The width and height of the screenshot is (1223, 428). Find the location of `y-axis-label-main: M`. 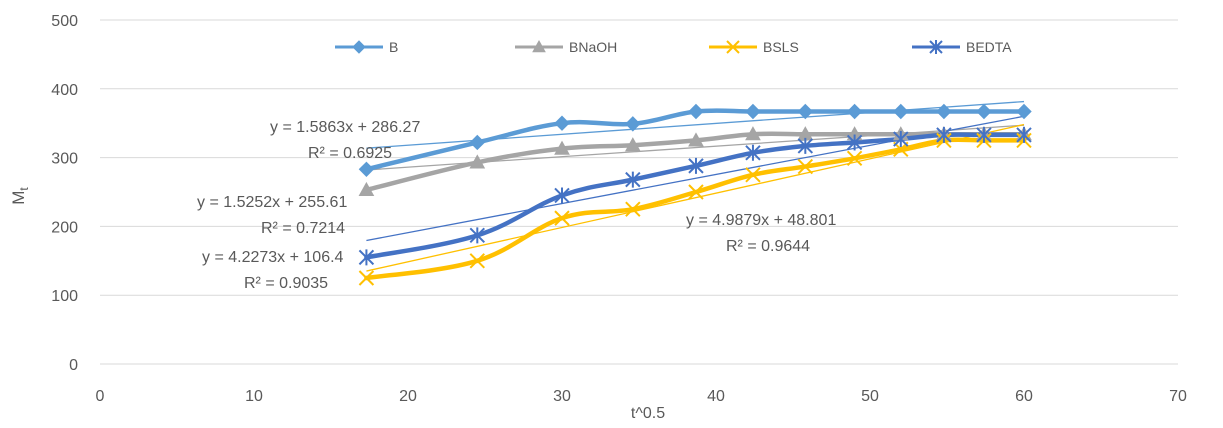

y-axis-label-main: M is located at coordinates (18, 198).